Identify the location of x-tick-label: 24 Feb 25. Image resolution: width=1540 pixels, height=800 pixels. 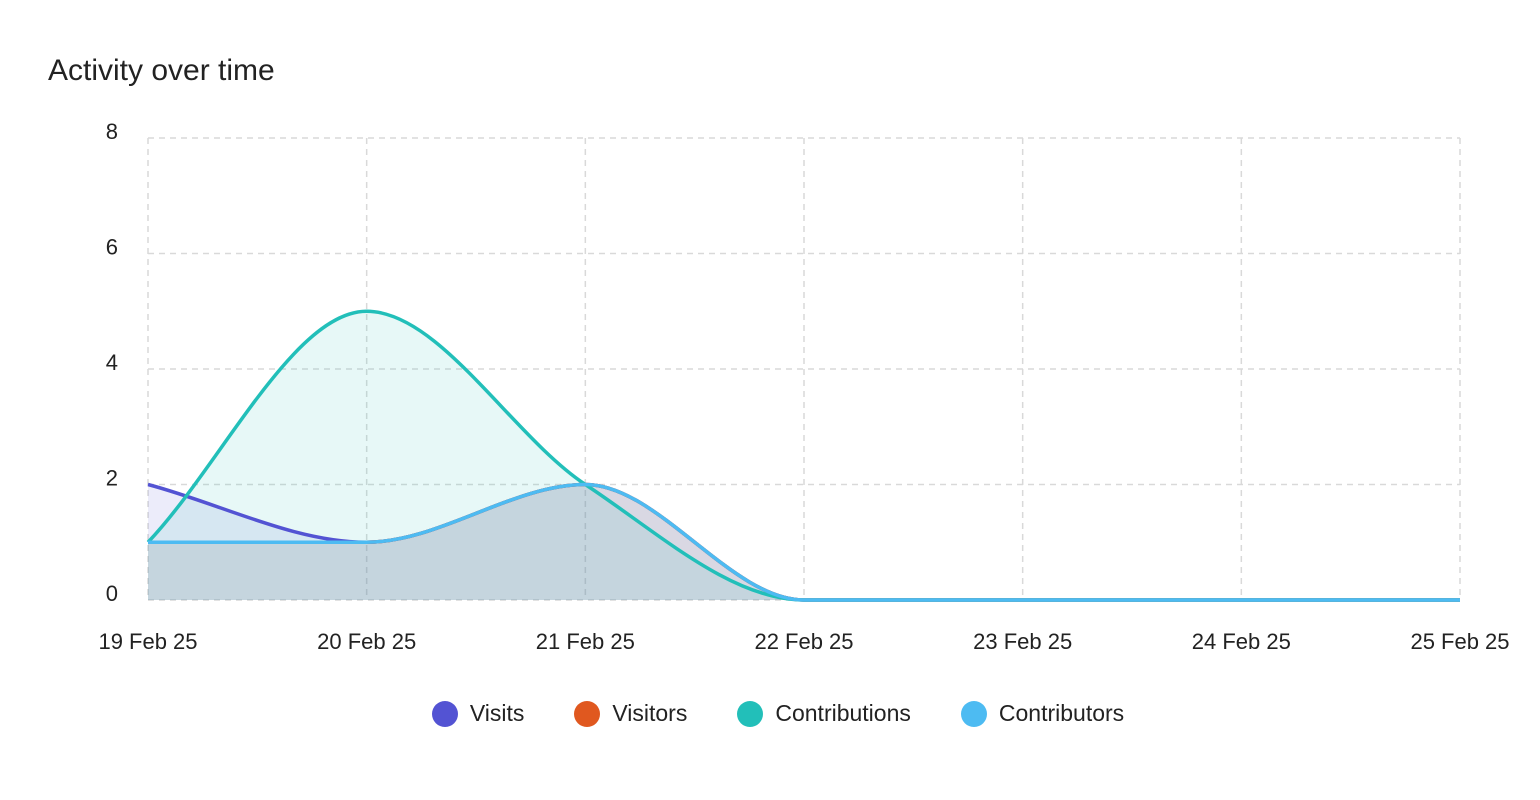
(1241, 641).